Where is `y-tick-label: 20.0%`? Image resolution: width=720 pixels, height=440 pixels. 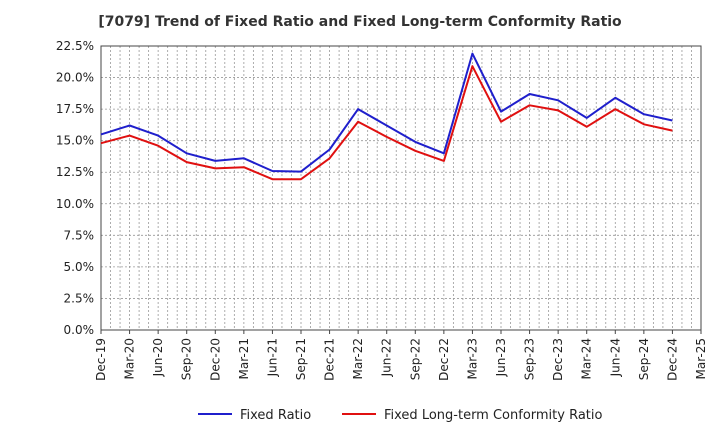
y-tick-label: 20.0% is located at coordinates (75, 78).